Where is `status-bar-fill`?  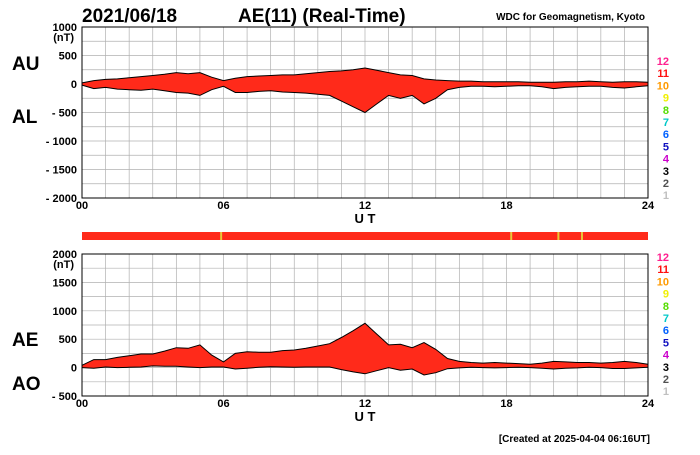 status-bar-fill is located at coordinates (365, 236).